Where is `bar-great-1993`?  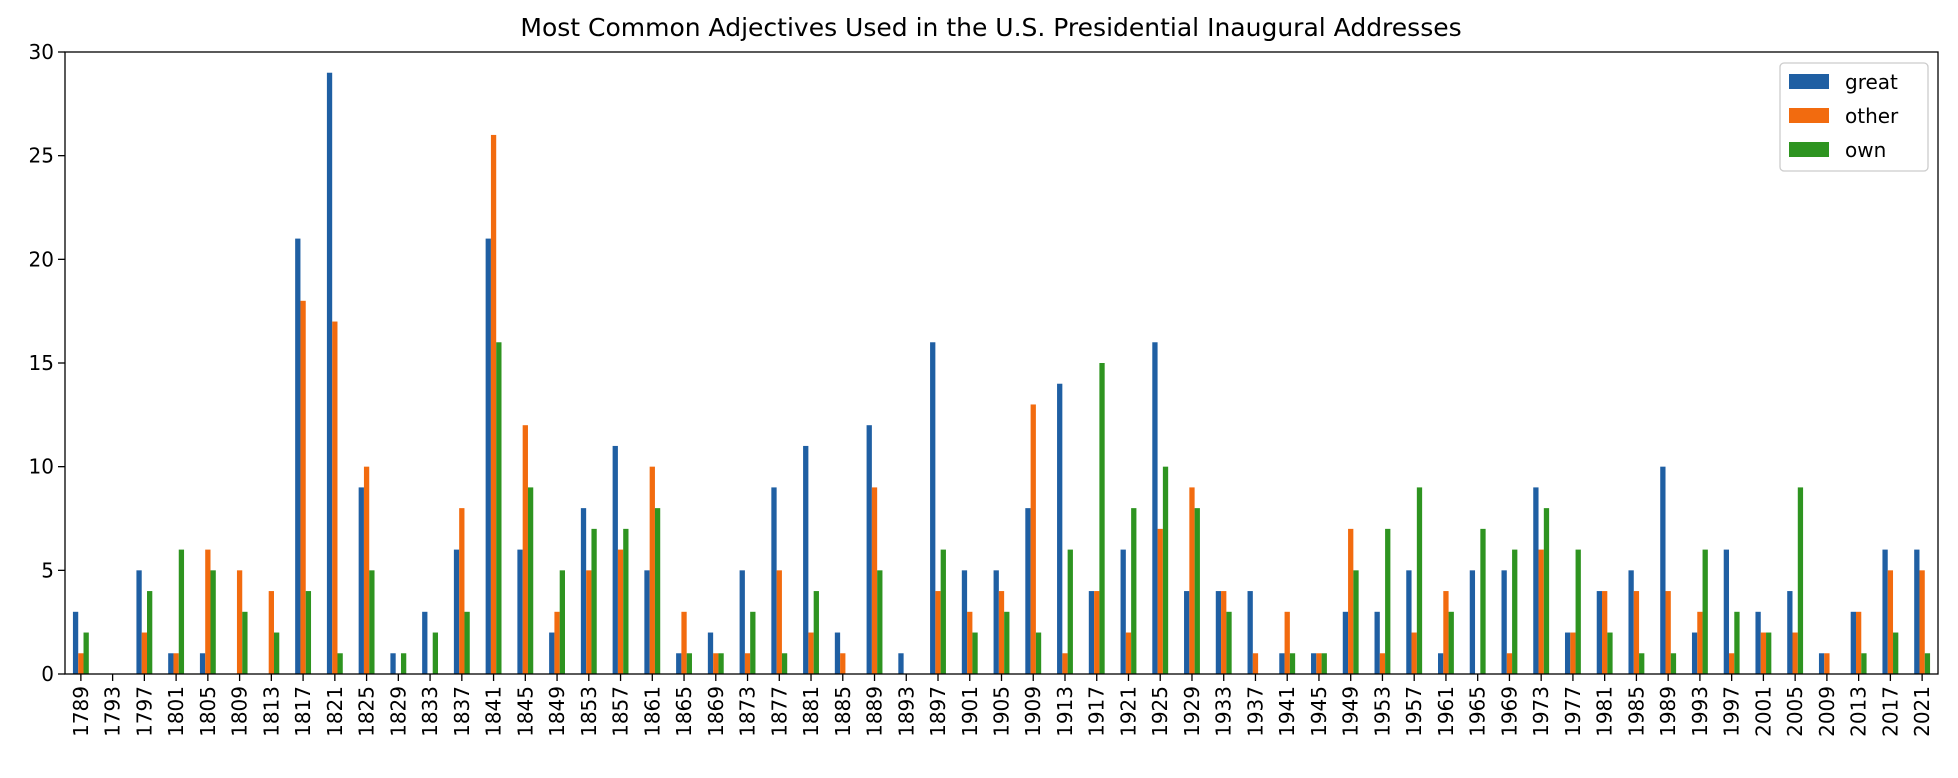
bar-great-1993 is located at coordinates (1694, 653).